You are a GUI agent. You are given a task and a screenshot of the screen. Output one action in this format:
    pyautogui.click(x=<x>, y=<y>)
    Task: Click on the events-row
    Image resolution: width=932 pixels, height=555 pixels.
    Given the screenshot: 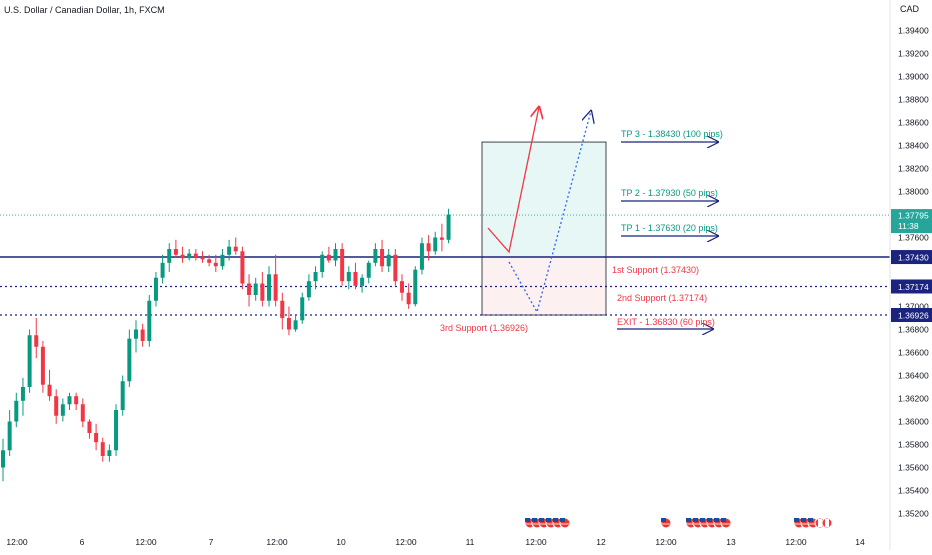 What is the action you would take?
    pyautogui.click(x=678, y=523)
    